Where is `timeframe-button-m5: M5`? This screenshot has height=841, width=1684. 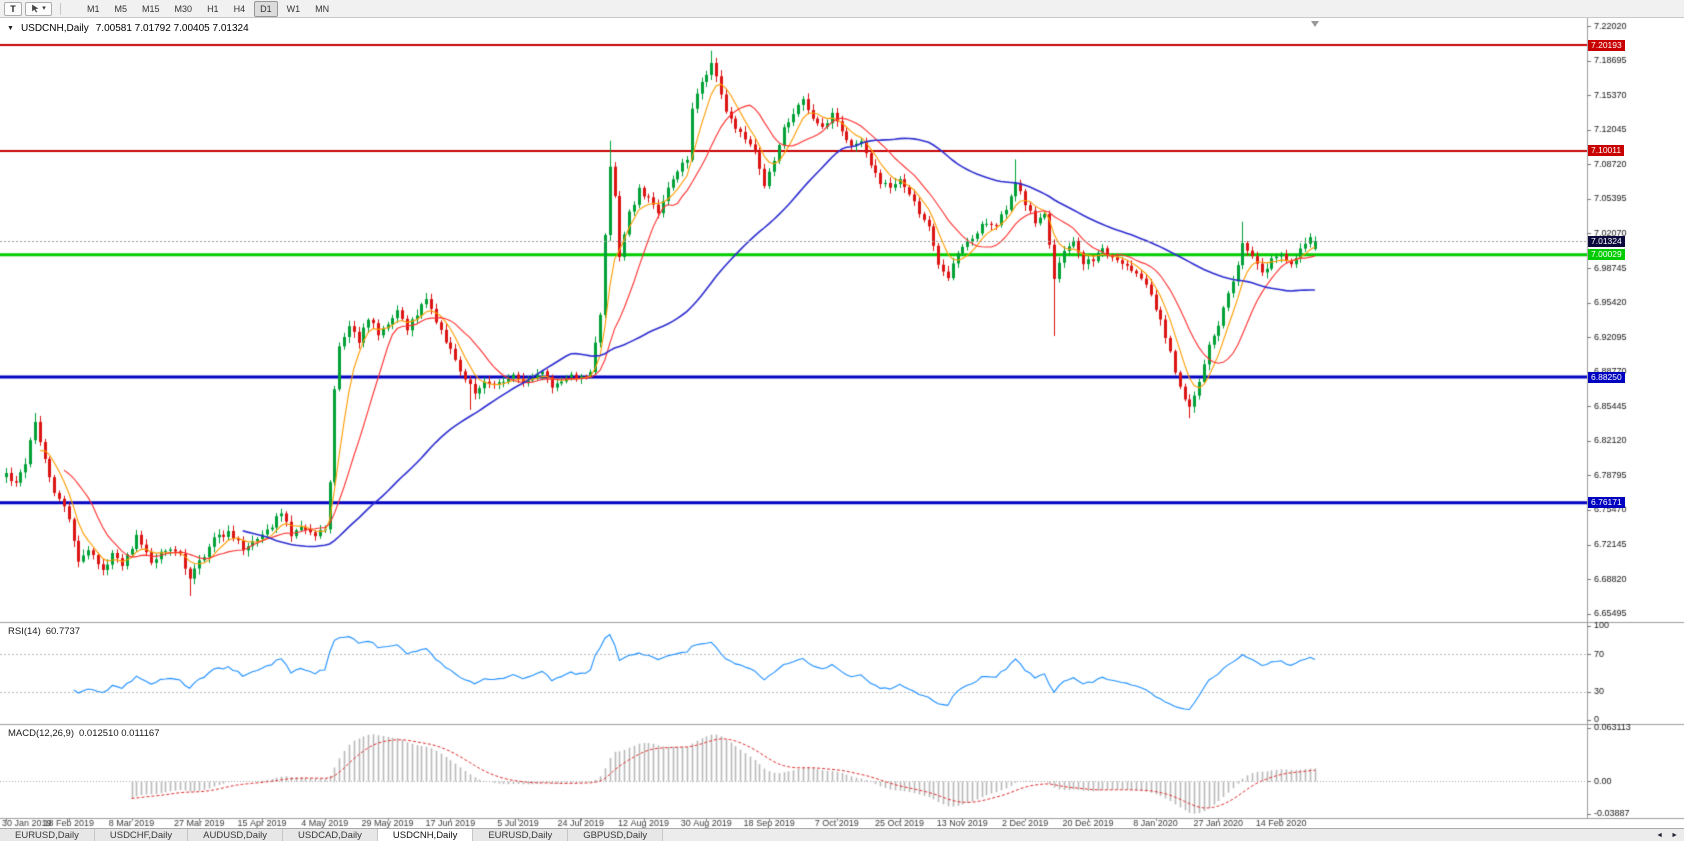
timeframe-button-m5: M5 is located at coordinates (121, 8).